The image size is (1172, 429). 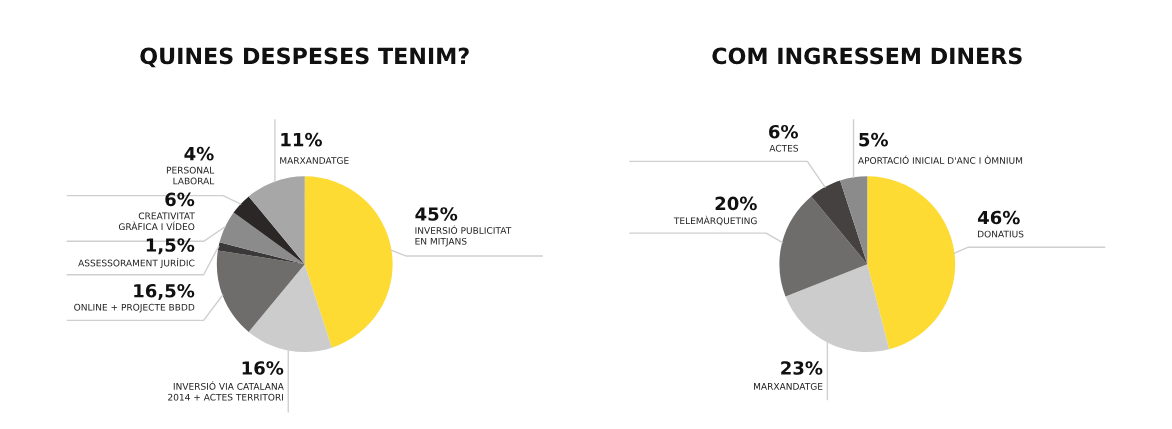 What do you see at coordinates (802, 368) in the screenshot?
I see `data-label: 23%` at bounding box center [802, 368].